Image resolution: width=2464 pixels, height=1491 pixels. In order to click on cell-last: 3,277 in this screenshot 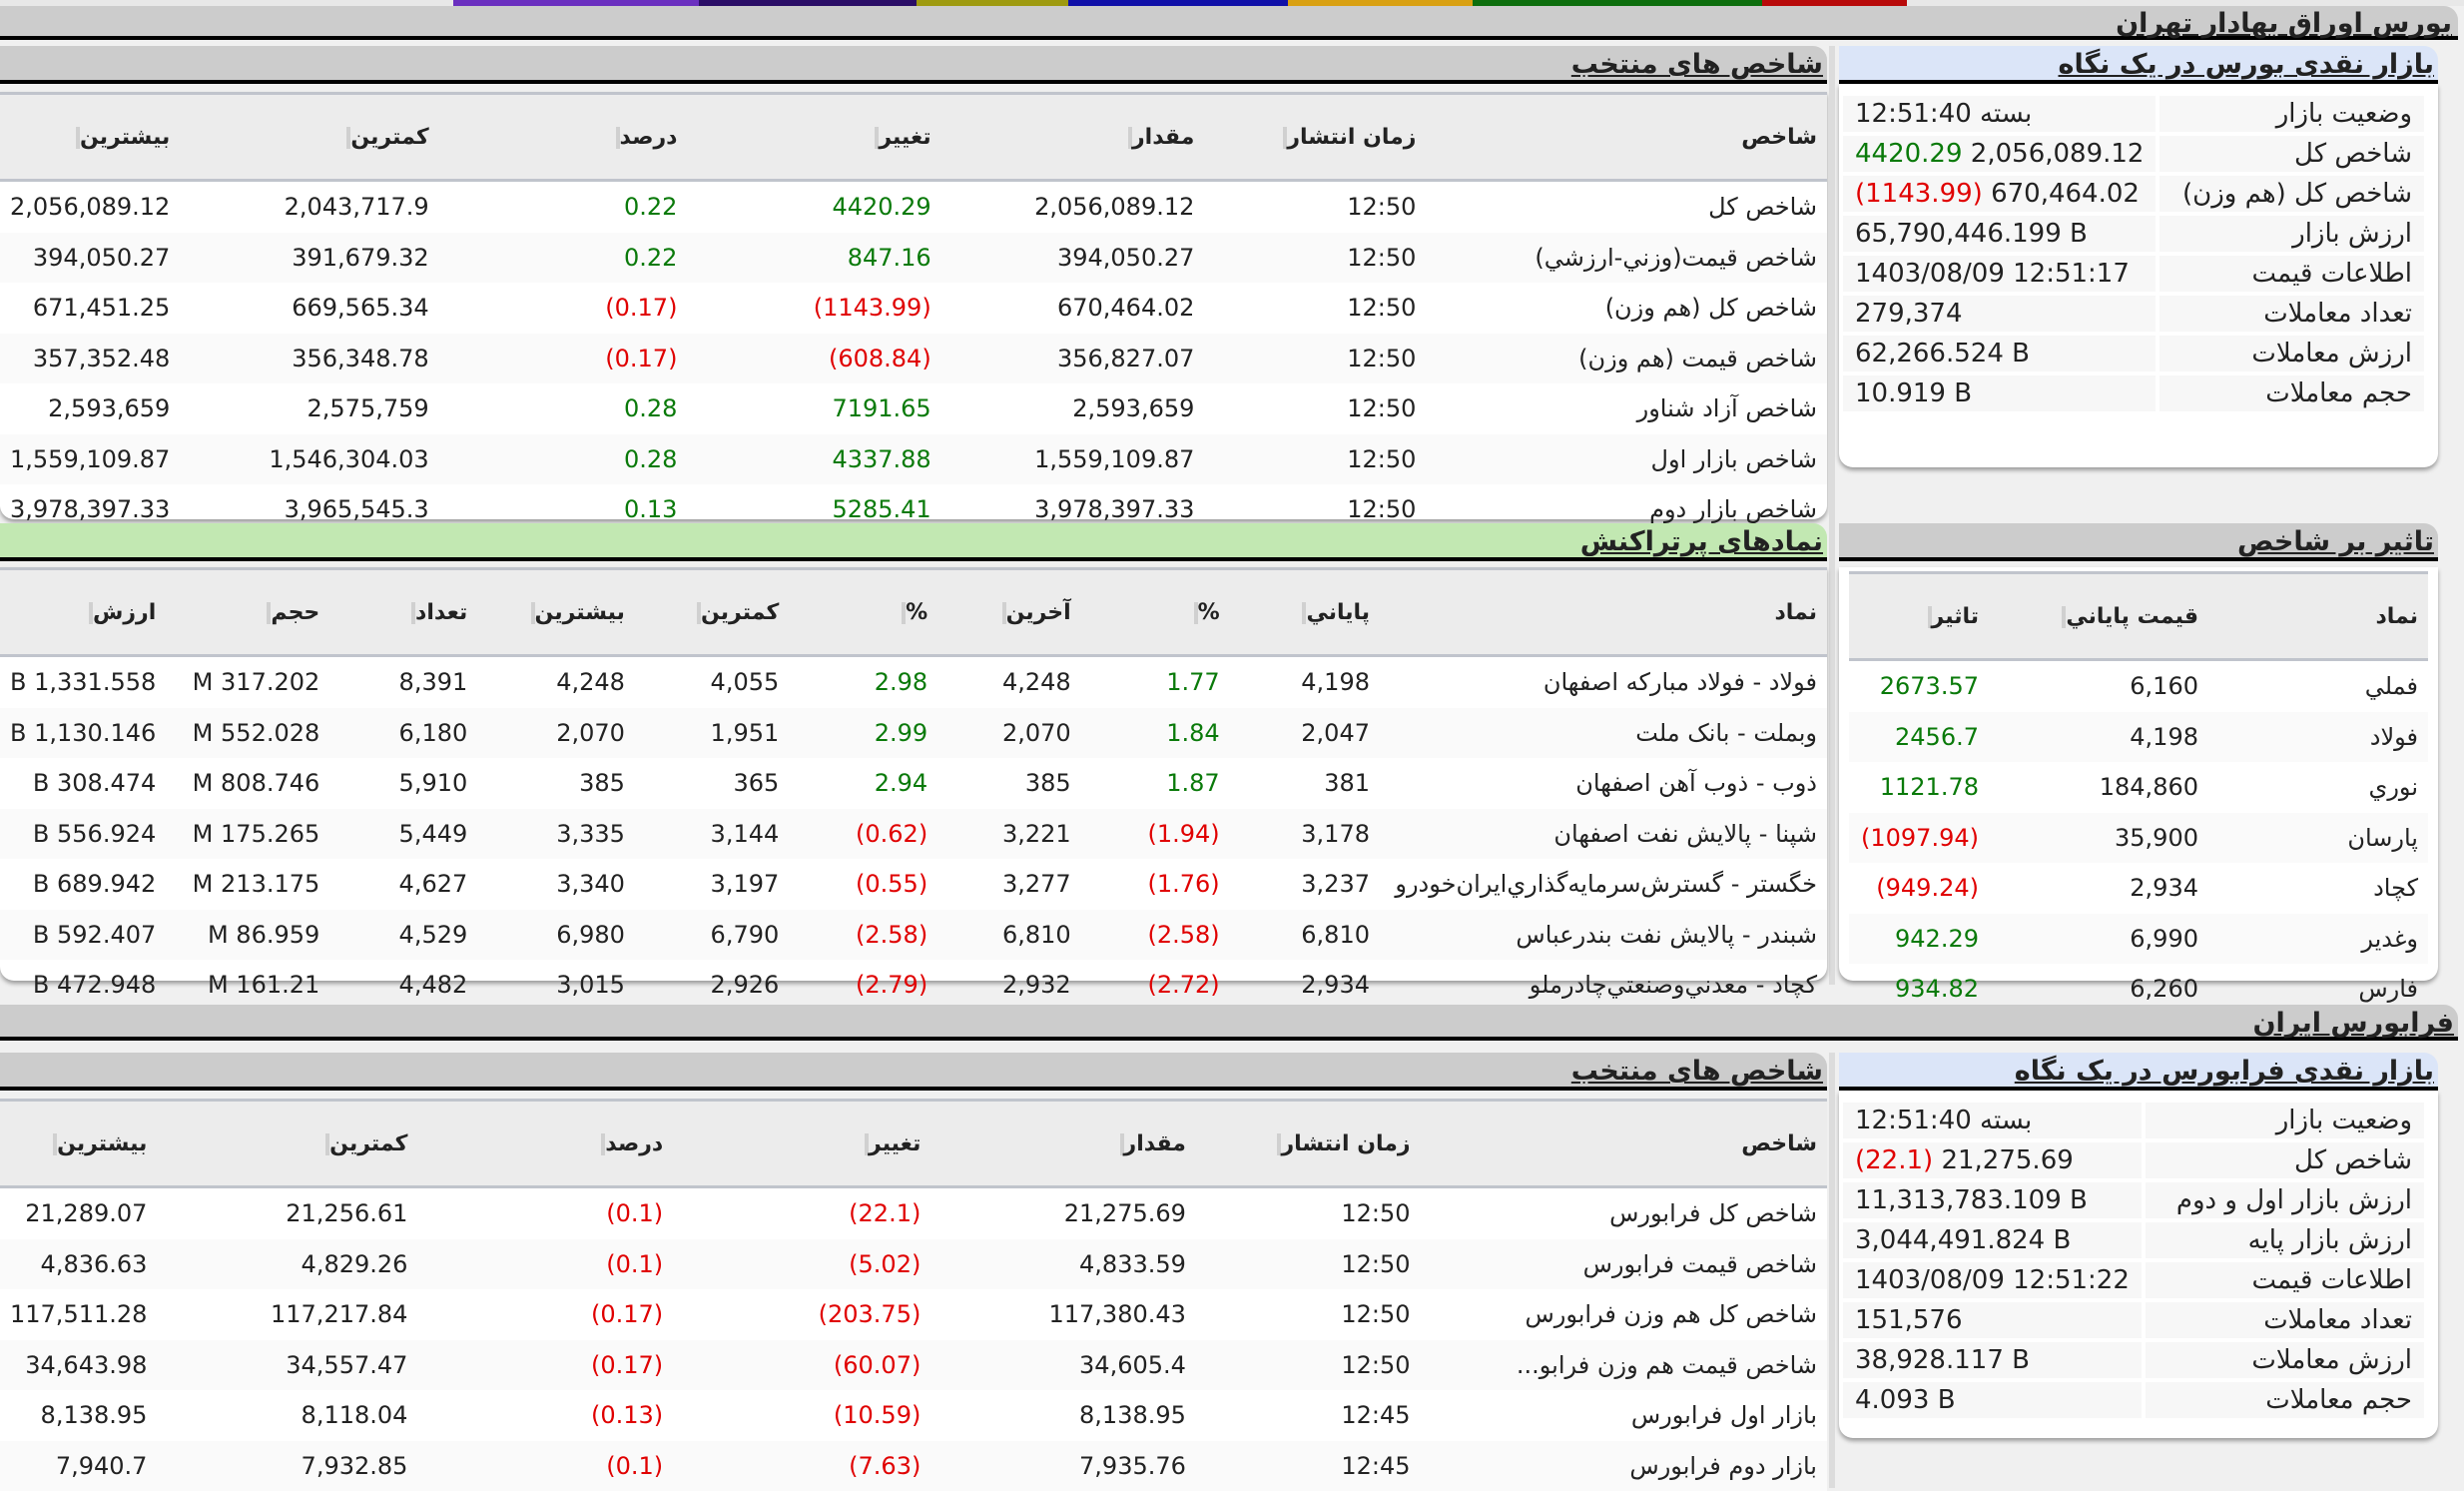, I will do `click(1009, 885)`.